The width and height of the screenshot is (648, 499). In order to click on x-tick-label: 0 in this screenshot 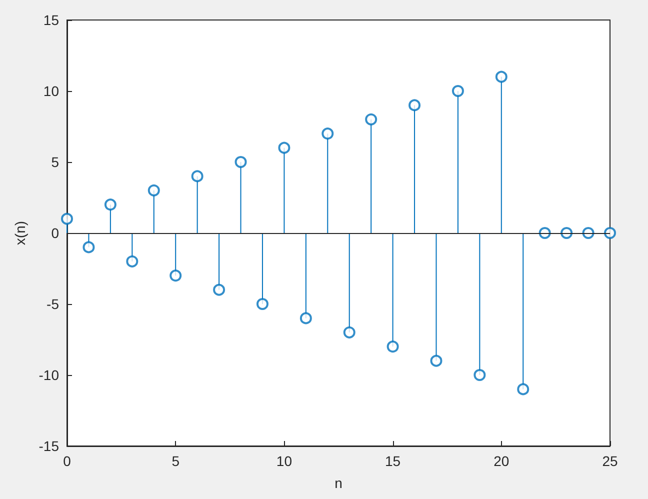, I will do `click(67, 461)`.